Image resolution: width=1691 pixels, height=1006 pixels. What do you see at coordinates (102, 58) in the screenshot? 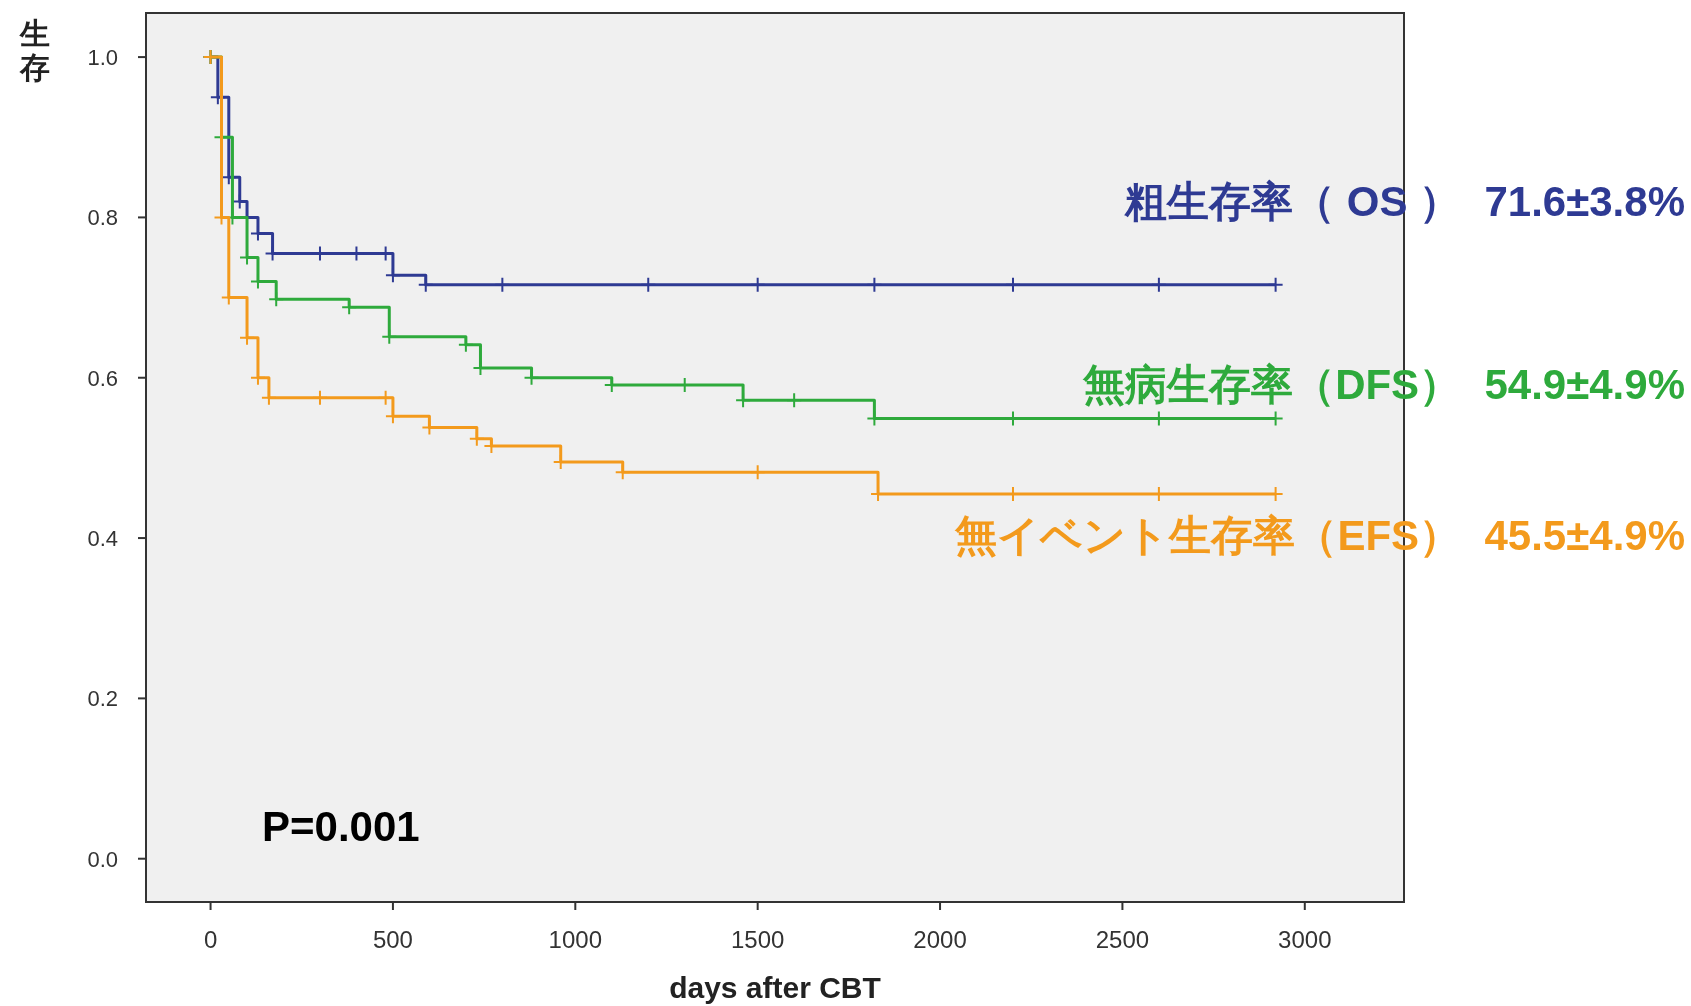
I see `y-tick-label: 1.0` at bounding box center [102, 58].